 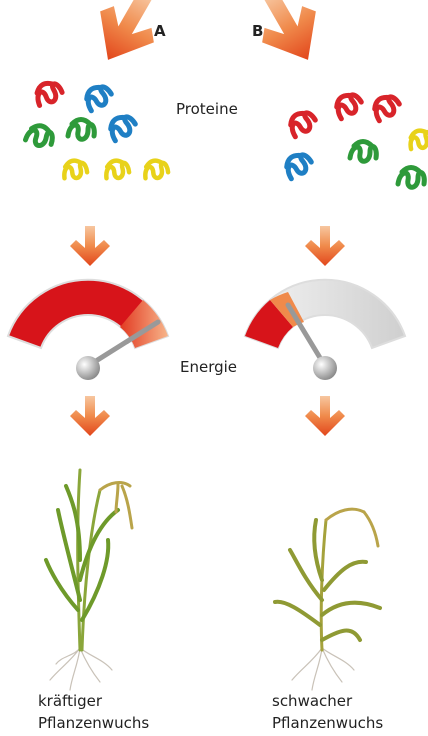 I want to click on label-b: B, so click(x=257, y=31).